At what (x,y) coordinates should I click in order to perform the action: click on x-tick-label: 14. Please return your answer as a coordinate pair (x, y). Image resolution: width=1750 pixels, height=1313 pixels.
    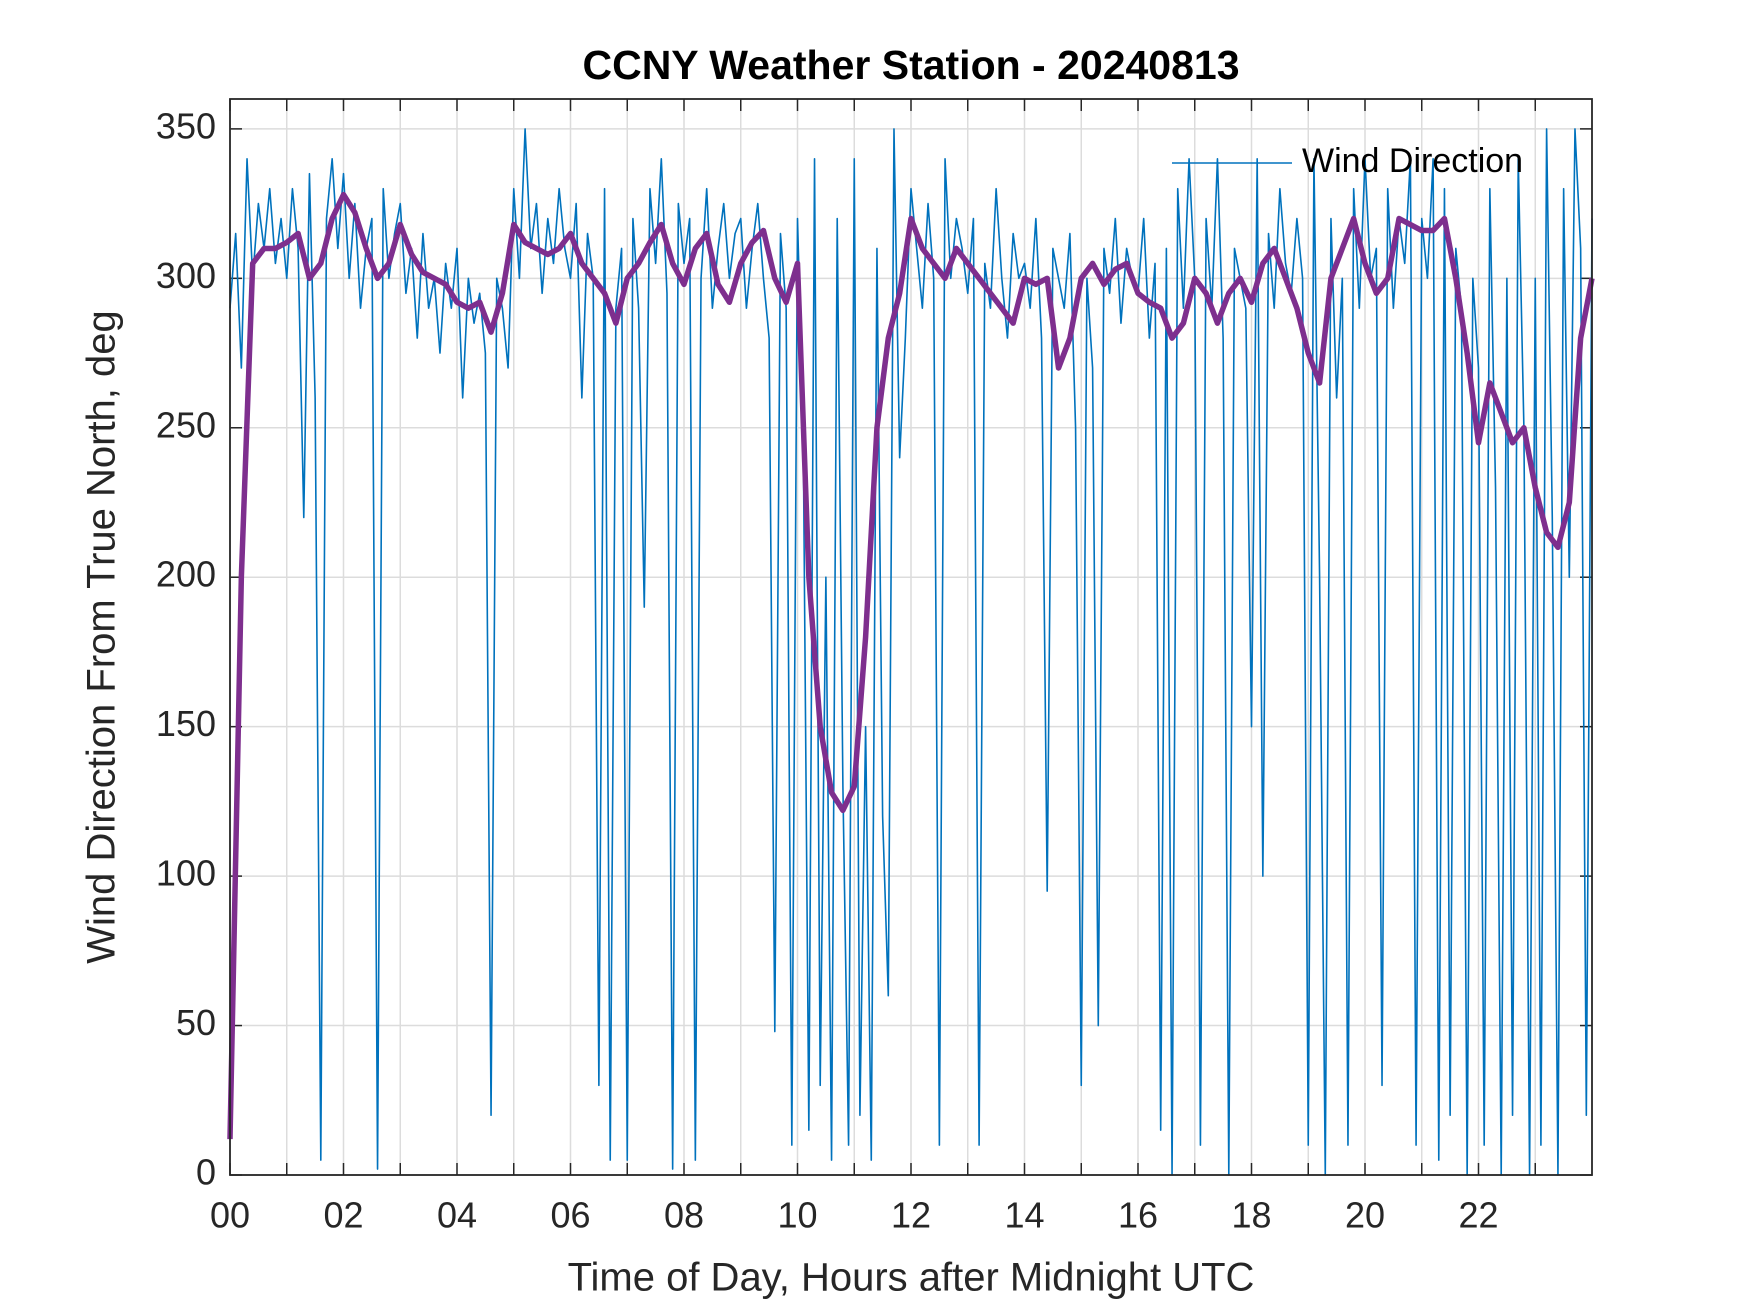
    Looking at the image, I should click on (1024, 1215).